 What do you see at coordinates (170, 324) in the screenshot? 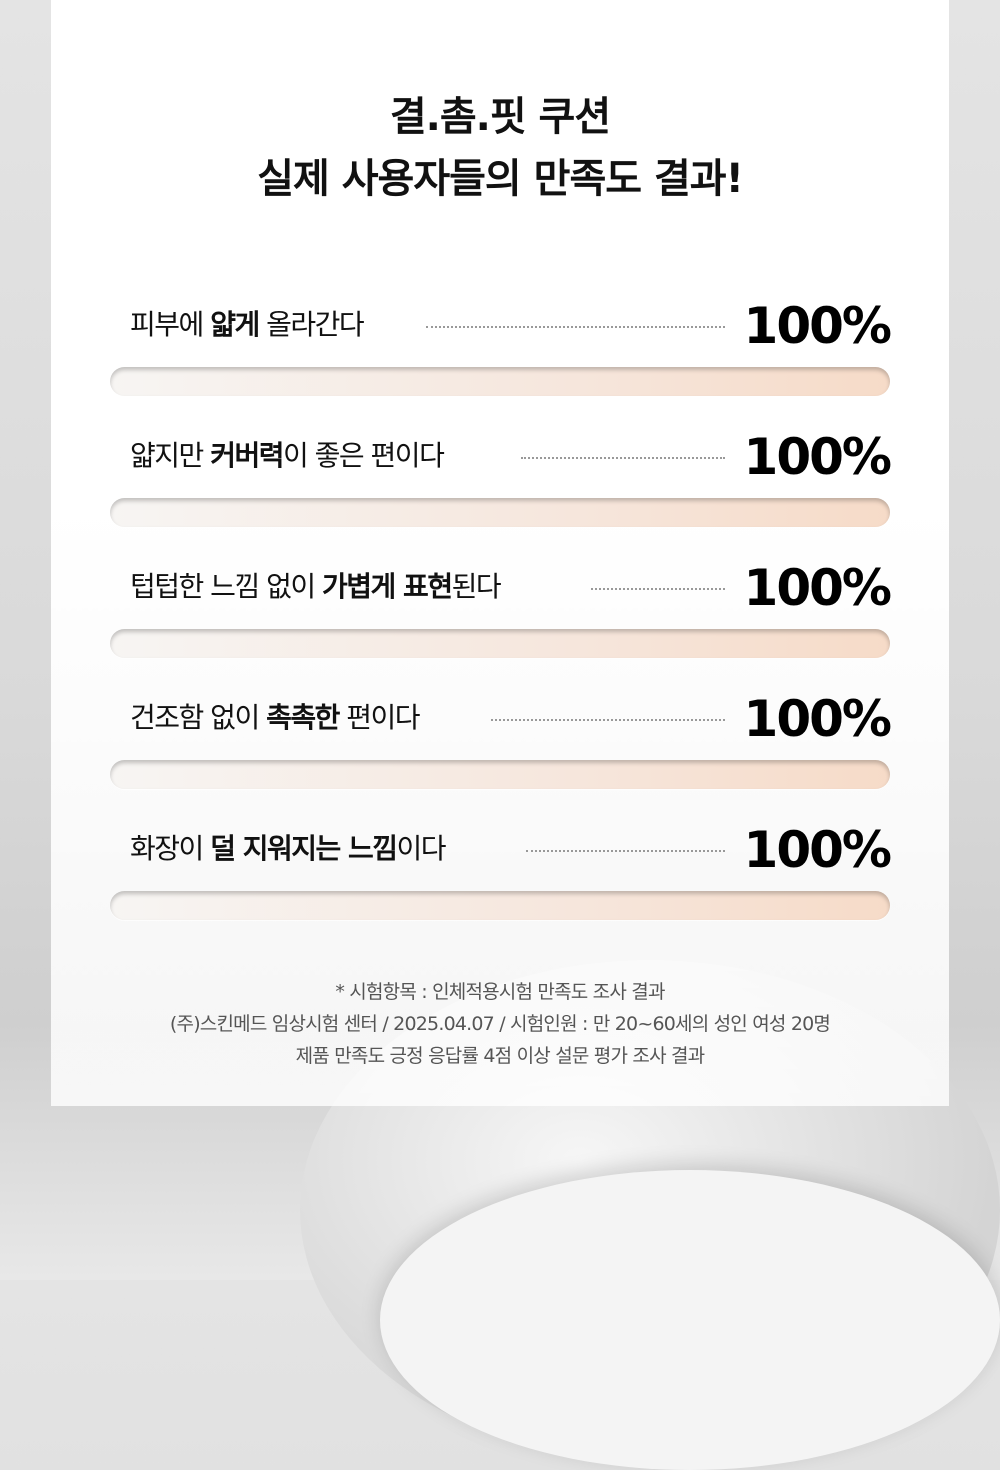
I see `label-text: 피부에` at bounding box center [170, 324].